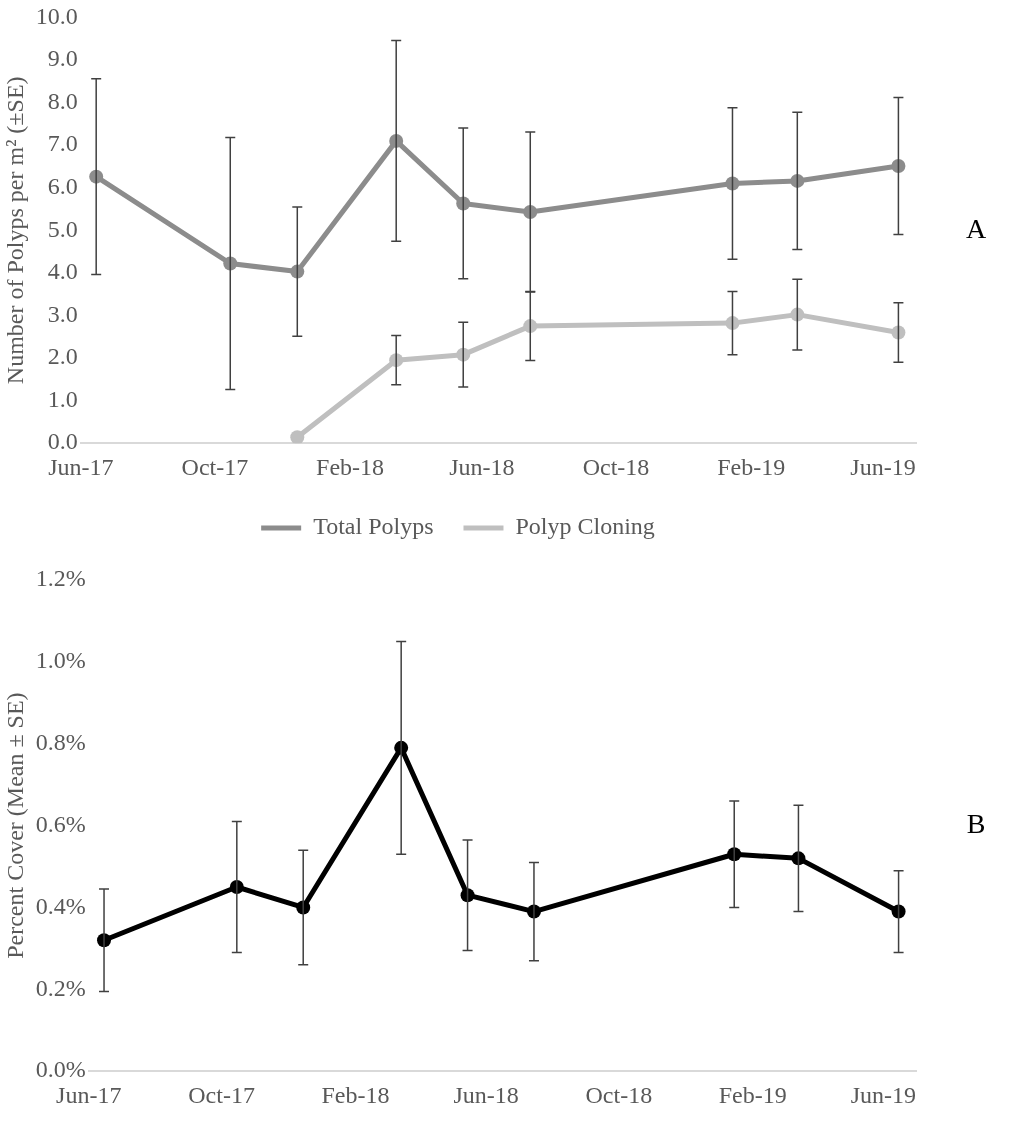  What do you see at coordinates (60, 823) in the screenshot?
I see `y-tick-label: 0.6%` at bounding box center [60, 823].